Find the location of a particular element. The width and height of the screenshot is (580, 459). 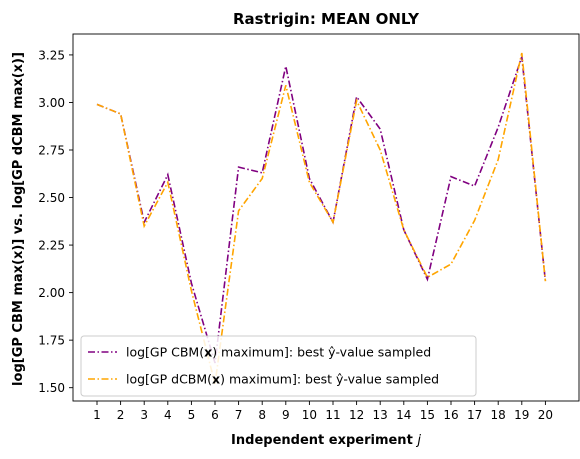

x-tick-label: 5 is located at coordinates (192, 415).